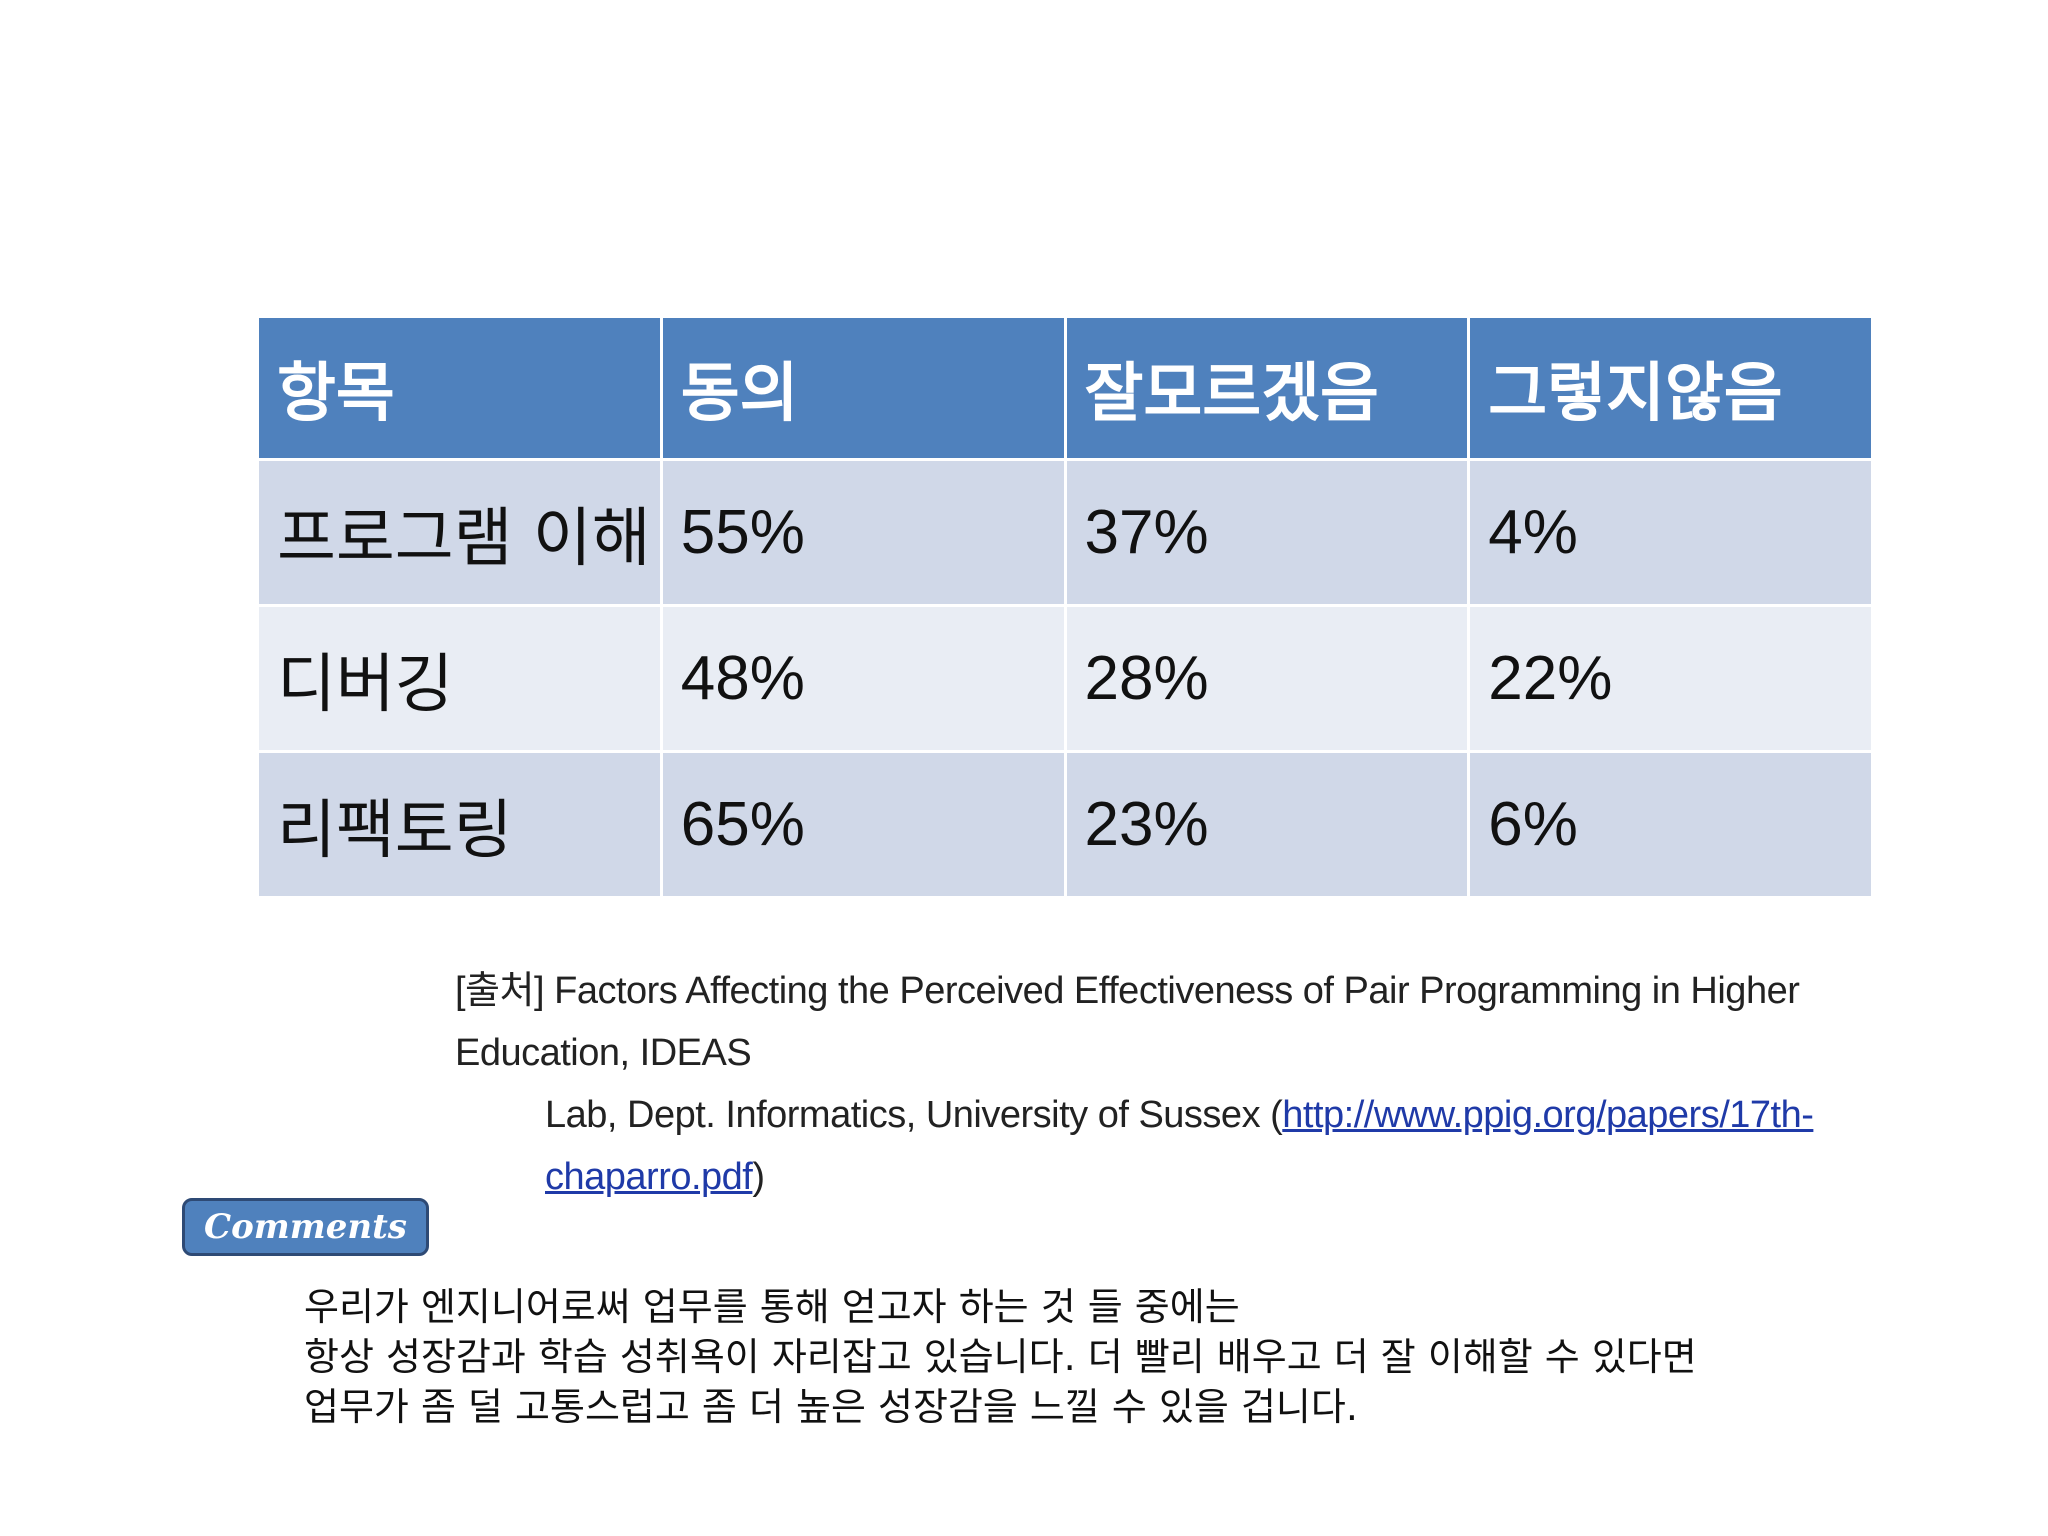 The width and height of the screenshot is (2048, 1536). What do you see at coordinates (1670, 388) in the screenshot?
I see `header-disagree: 그렇지않음` at bounding box center [1670, 388].